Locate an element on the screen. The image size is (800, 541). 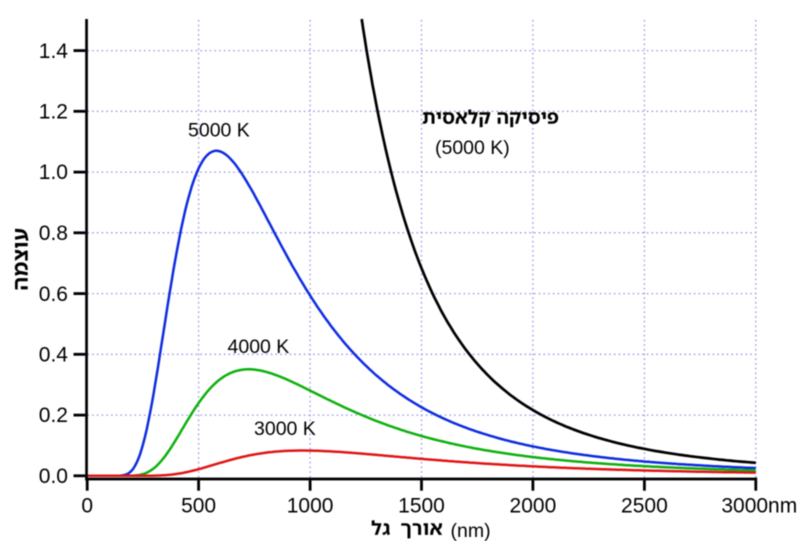
svg-text: 0.2 is located at coordinates (53, 415).